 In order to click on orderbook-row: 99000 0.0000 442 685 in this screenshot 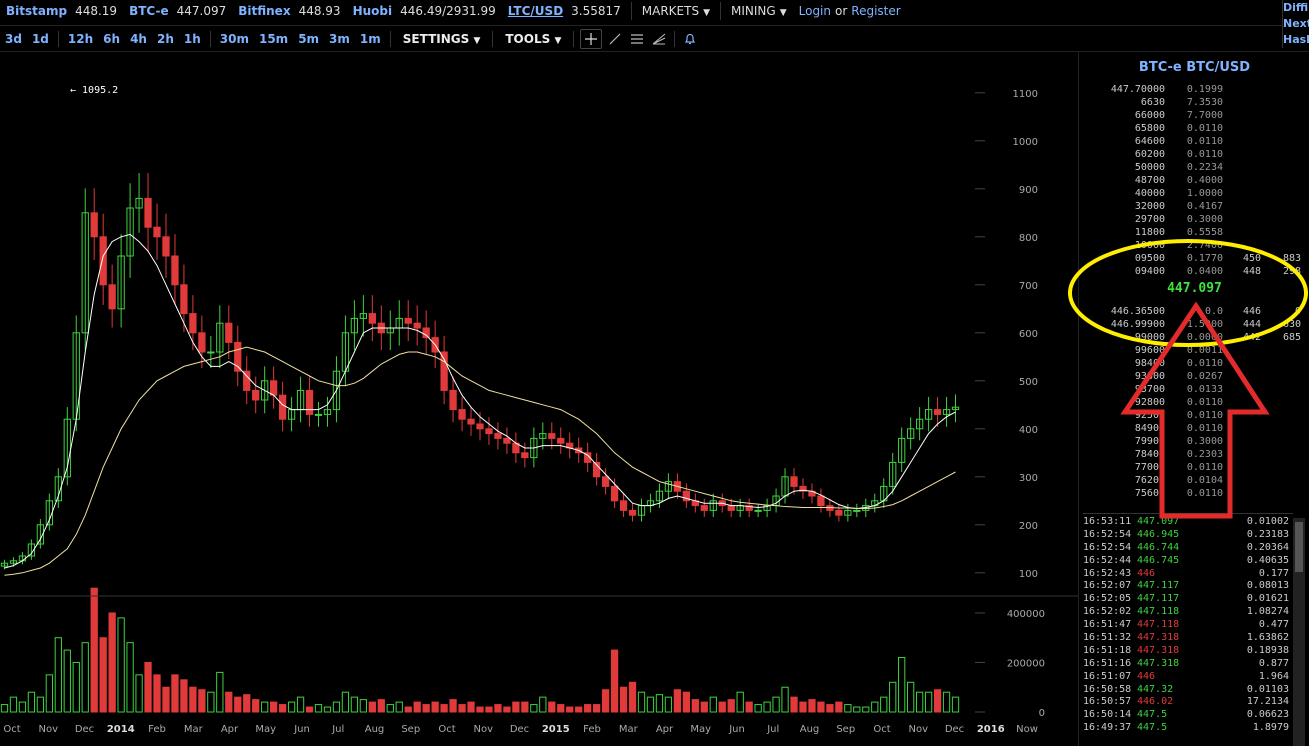, I will do `click(1194, 337)`.